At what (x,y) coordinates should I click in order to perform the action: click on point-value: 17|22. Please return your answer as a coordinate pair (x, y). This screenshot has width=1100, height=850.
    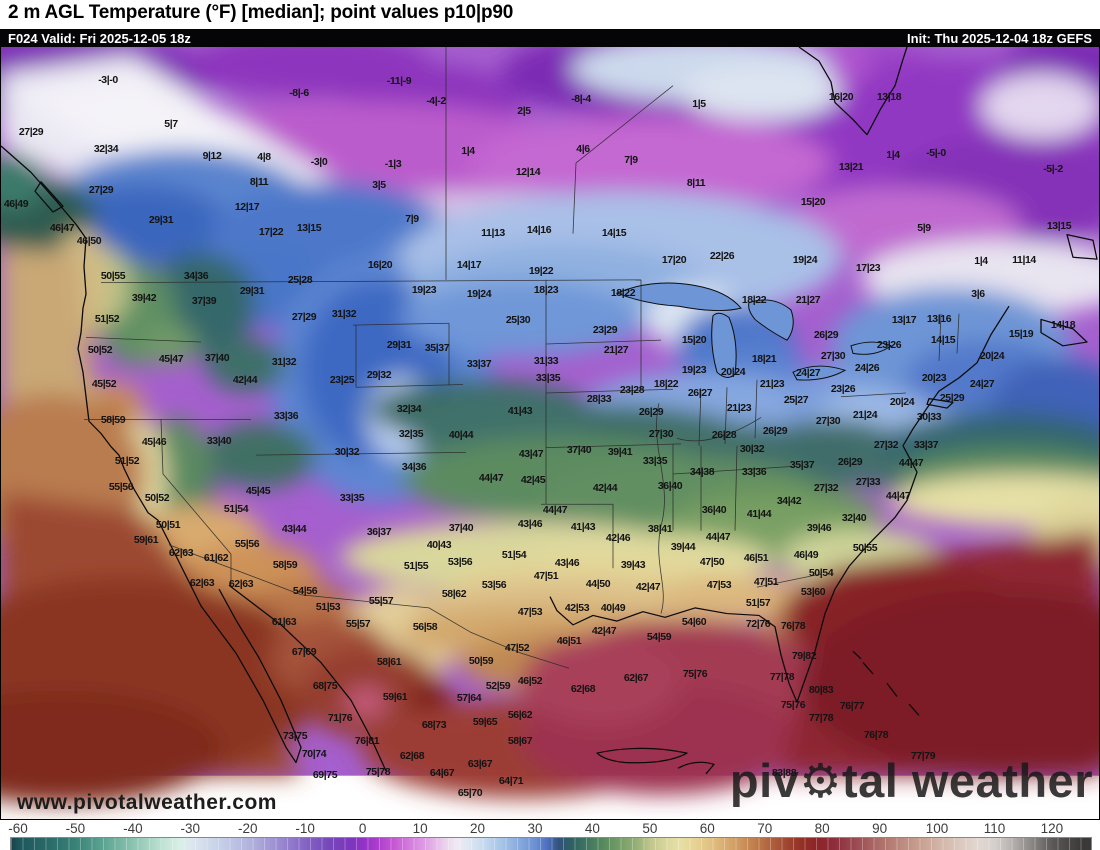
    Looking at the image, I should click on (271, 232).